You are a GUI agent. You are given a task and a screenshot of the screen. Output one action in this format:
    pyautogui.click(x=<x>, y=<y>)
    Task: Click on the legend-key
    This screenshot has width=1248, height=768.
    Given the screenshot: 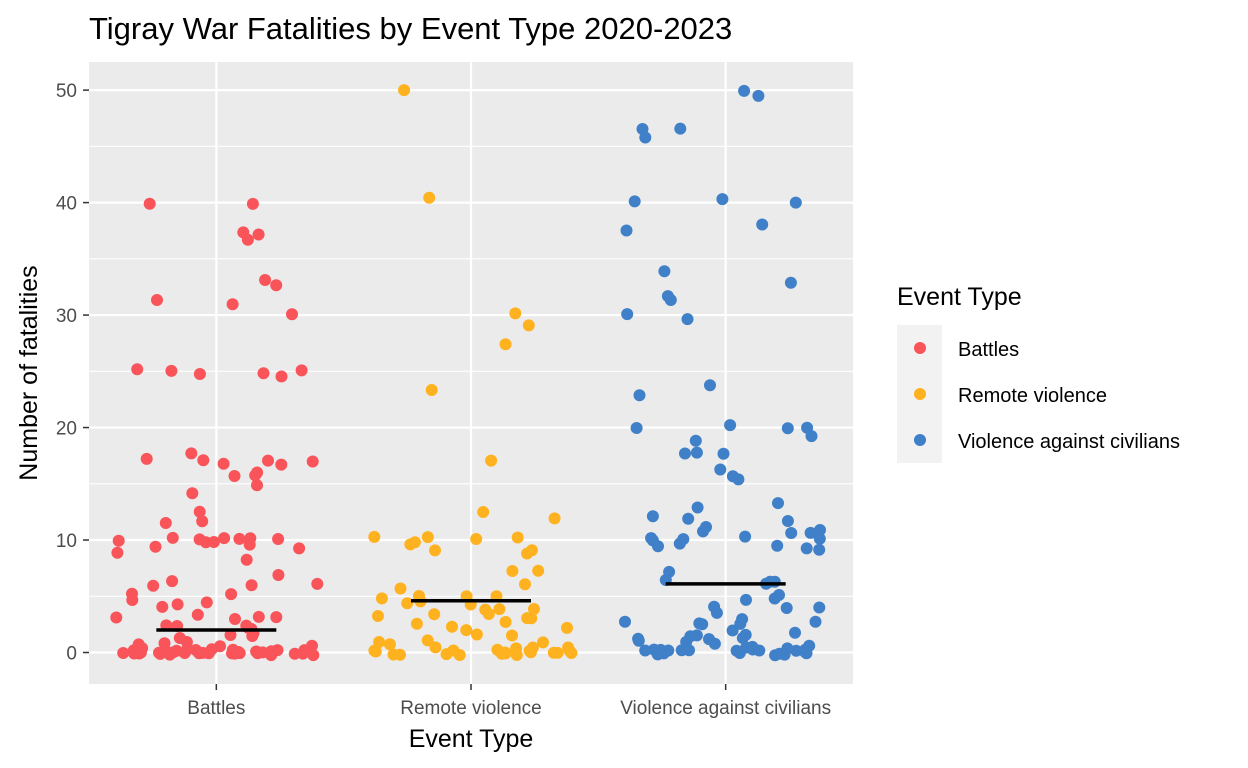 What is the action you would take?
    pyautogui.click(x=920, y=440)
    